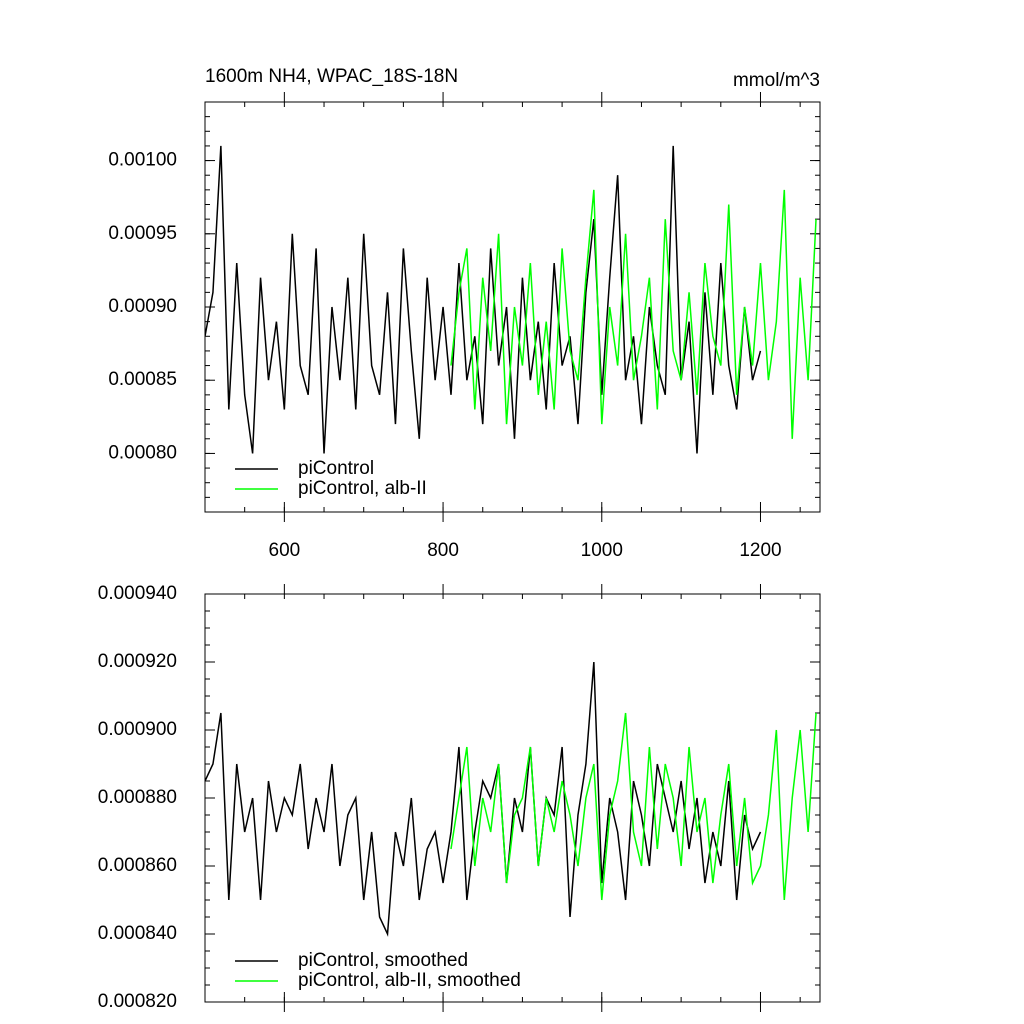  I want to click on x-tick-label: 800, so click(443, 550).